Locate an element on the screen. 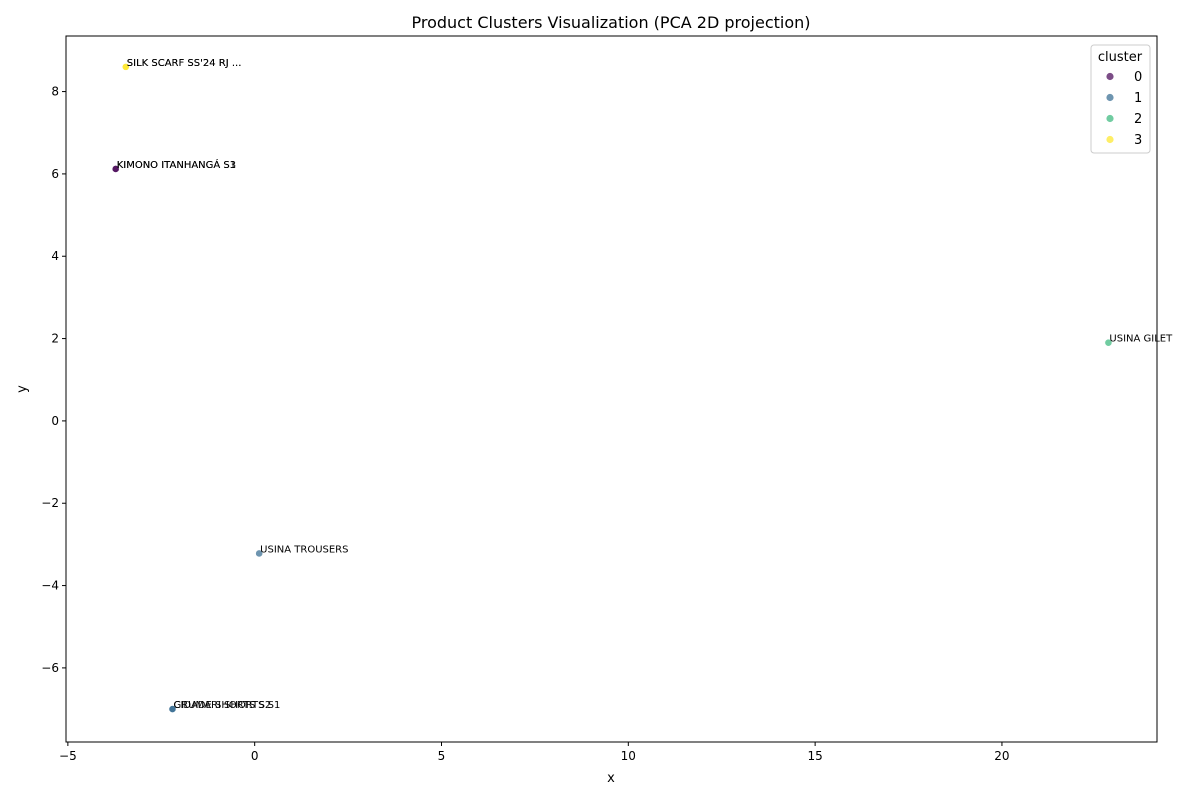 The image size is (1200, 804). legend-entries: 0 1 2 3 is located at coordinates (1124, 109).